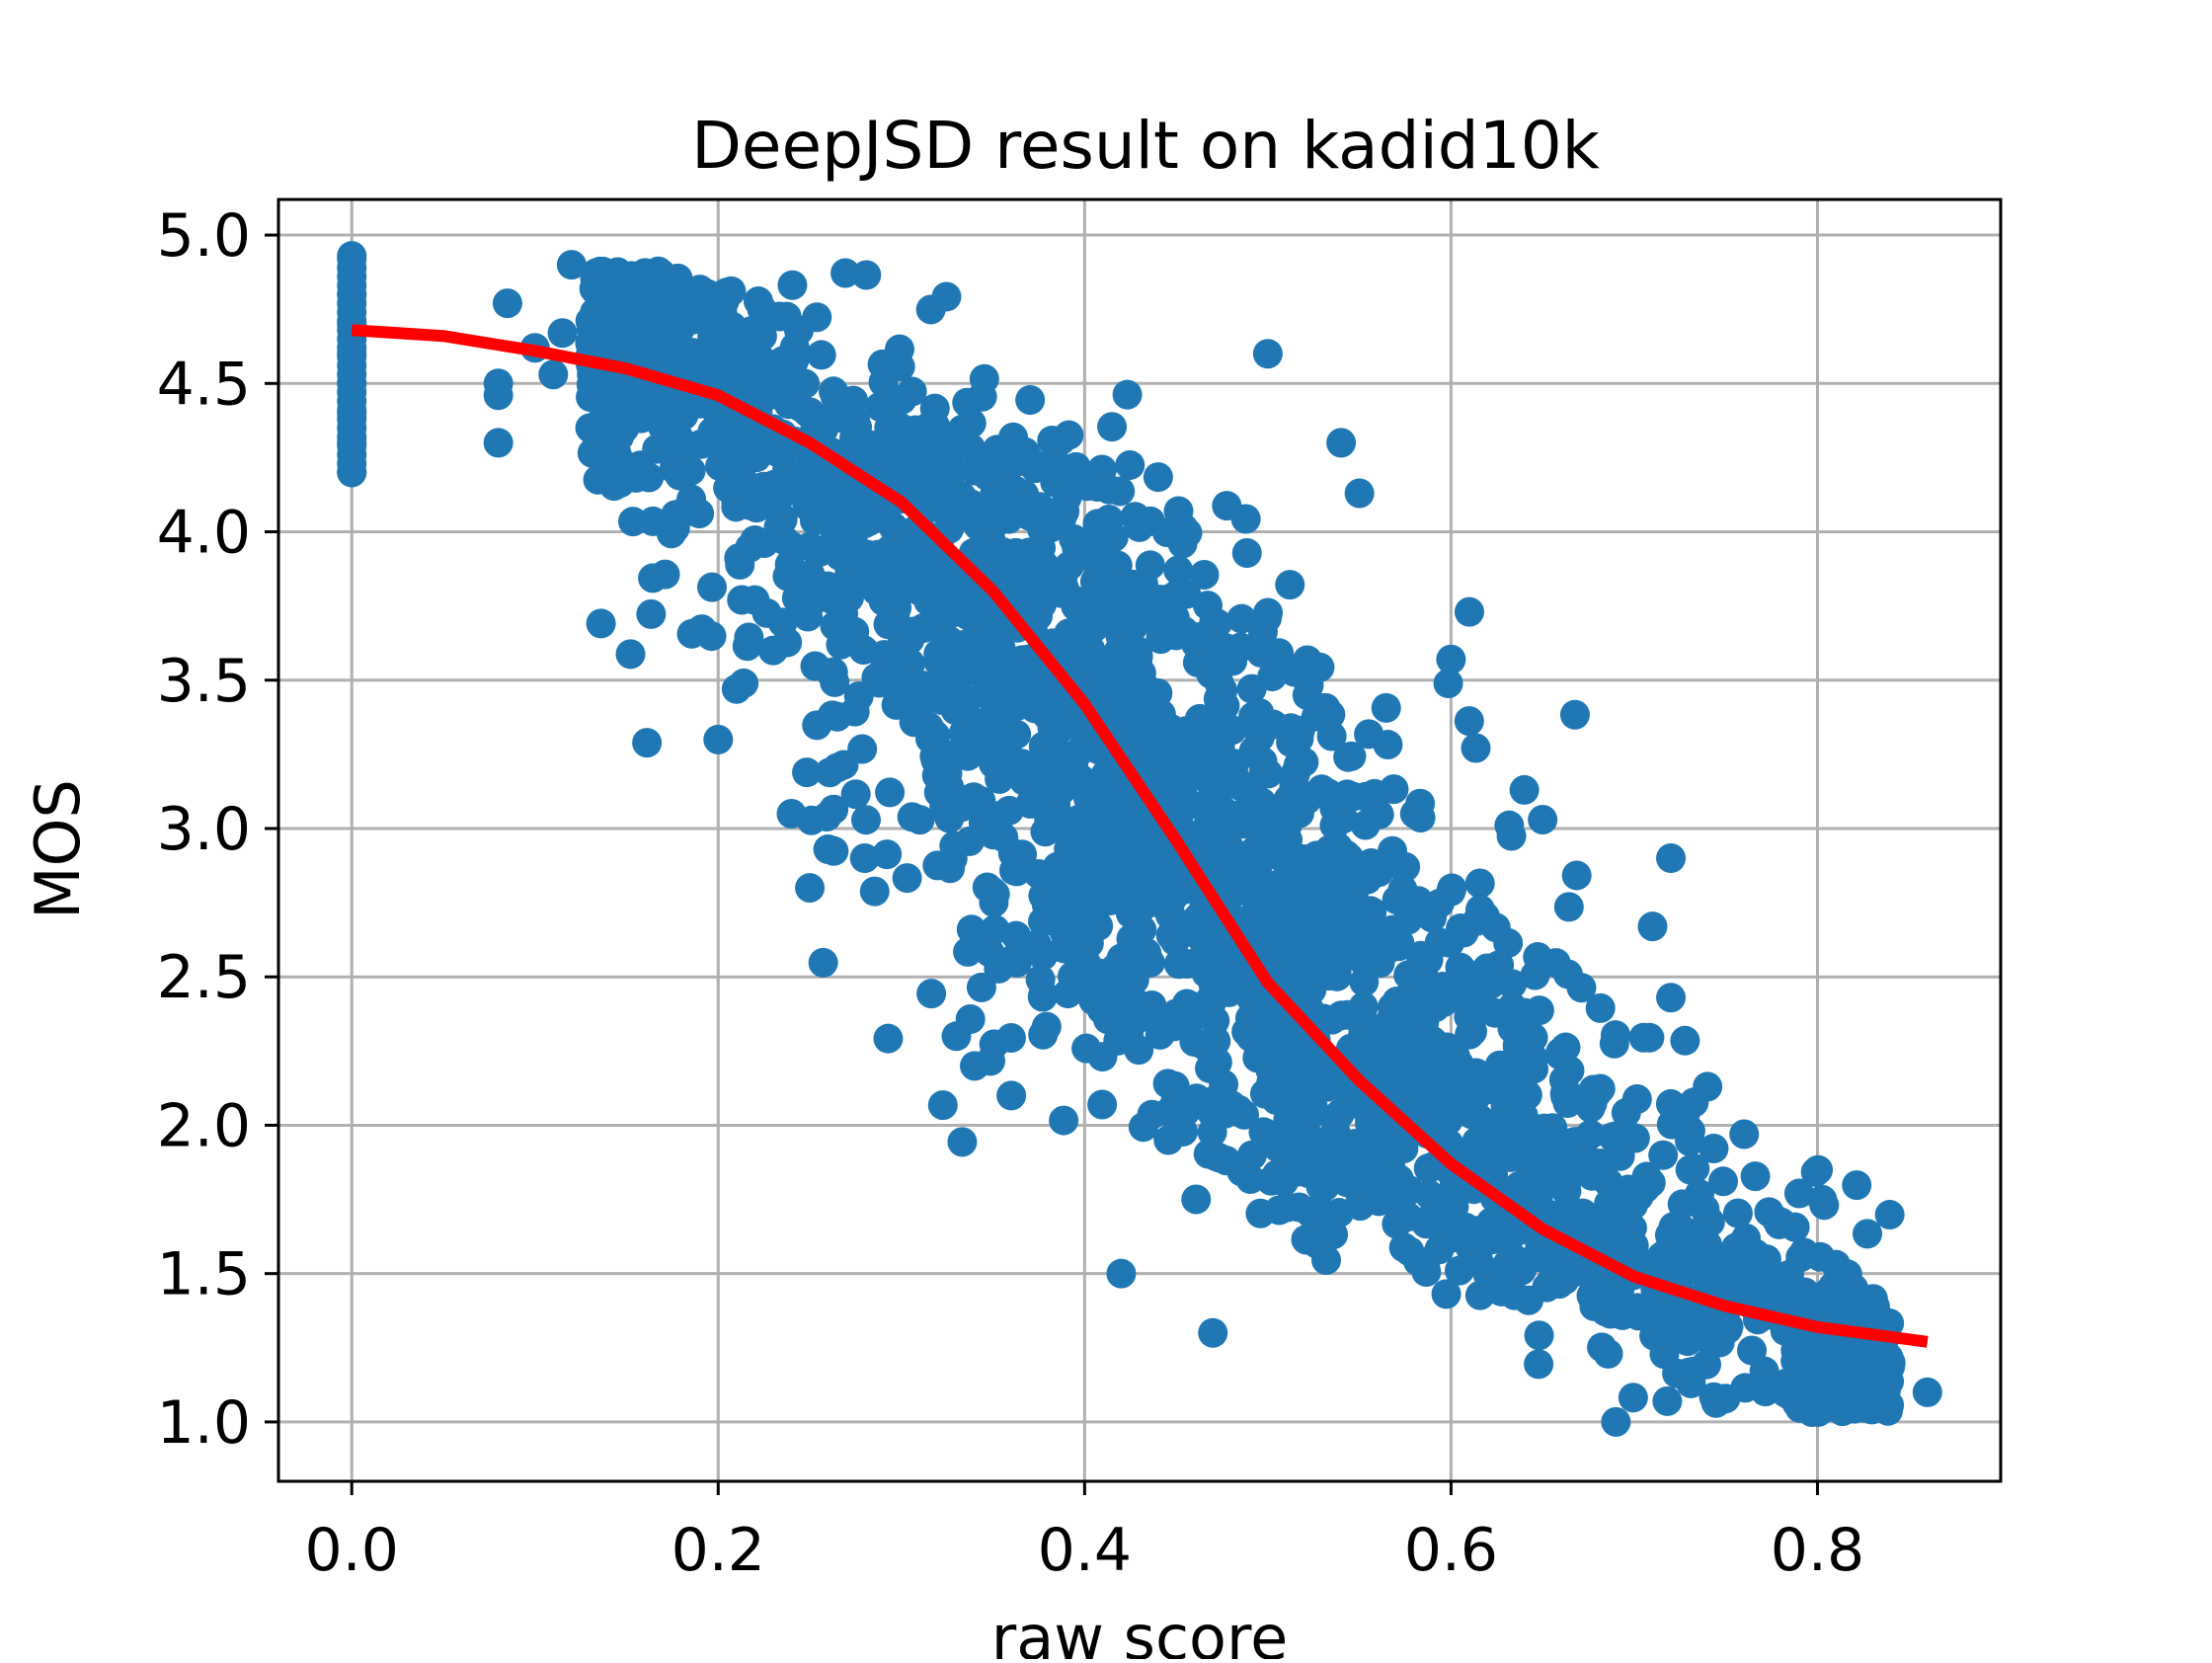  Describe the element at coordinates (204, 236) in the screenshot. I see `y-tick-label-8: 5.0` at that location.